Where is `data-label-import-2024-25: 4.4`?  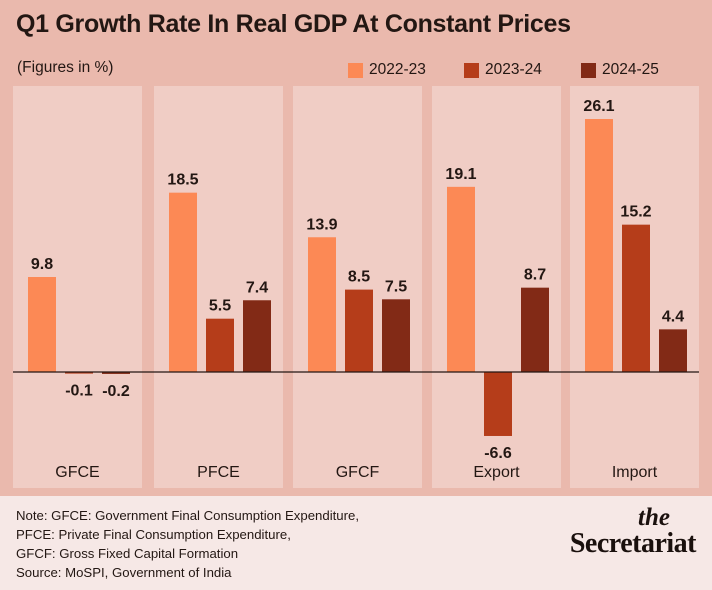
data-label-import-2024-25: 4.4 is located at coordinates (673, 316).